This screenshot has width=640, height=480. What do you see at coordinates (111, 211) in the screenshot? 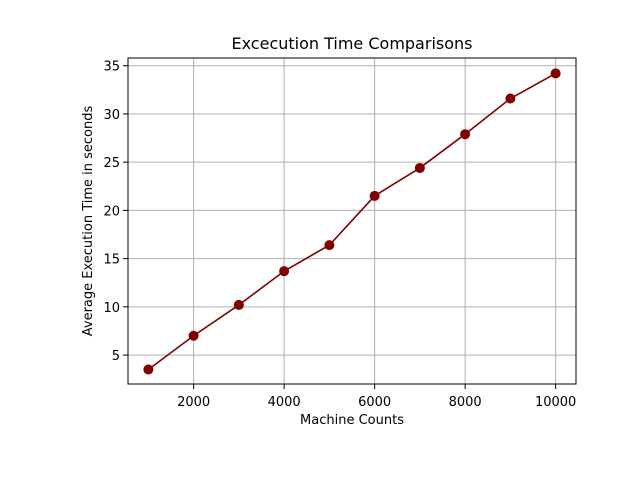
I see `y-tick-label: 20` at bounding box center [111, 211].